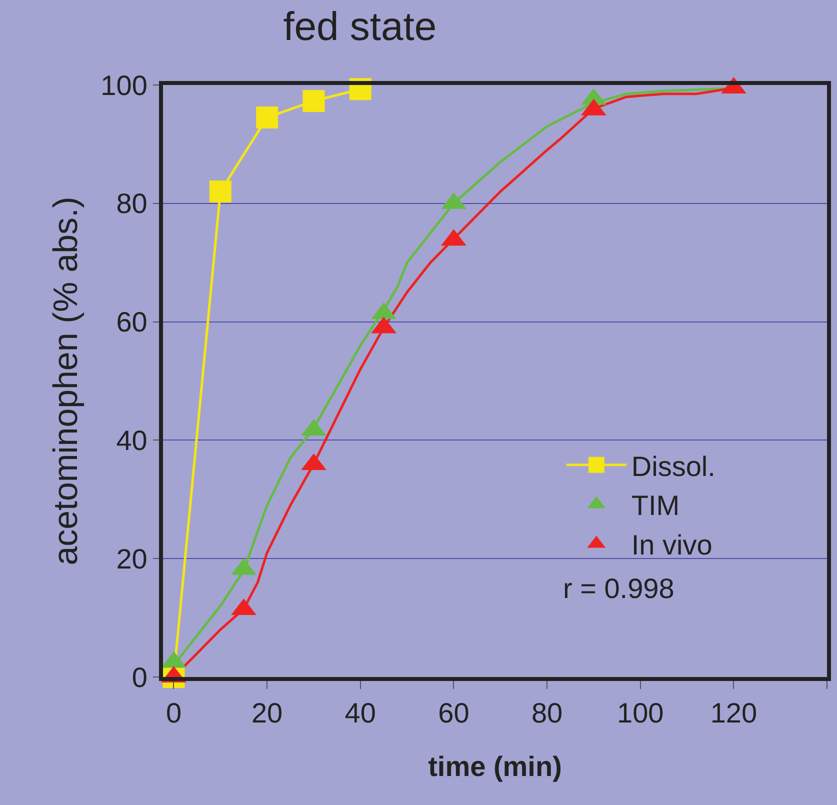 The width and height of the screenshot is (837, 805). What do you see at coordinates (640, 713) in the screenshot?
I see `x-tick-label: 100` at bounding box center [640, 713].